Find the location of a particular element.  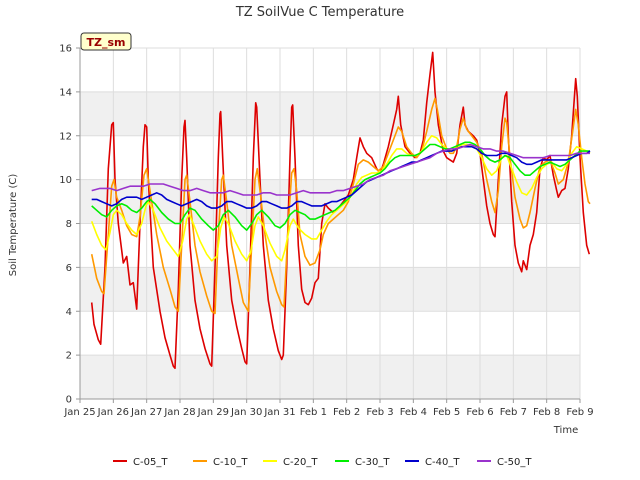

x-tick-label: Jan 28 is located at coordinates (179, 412).